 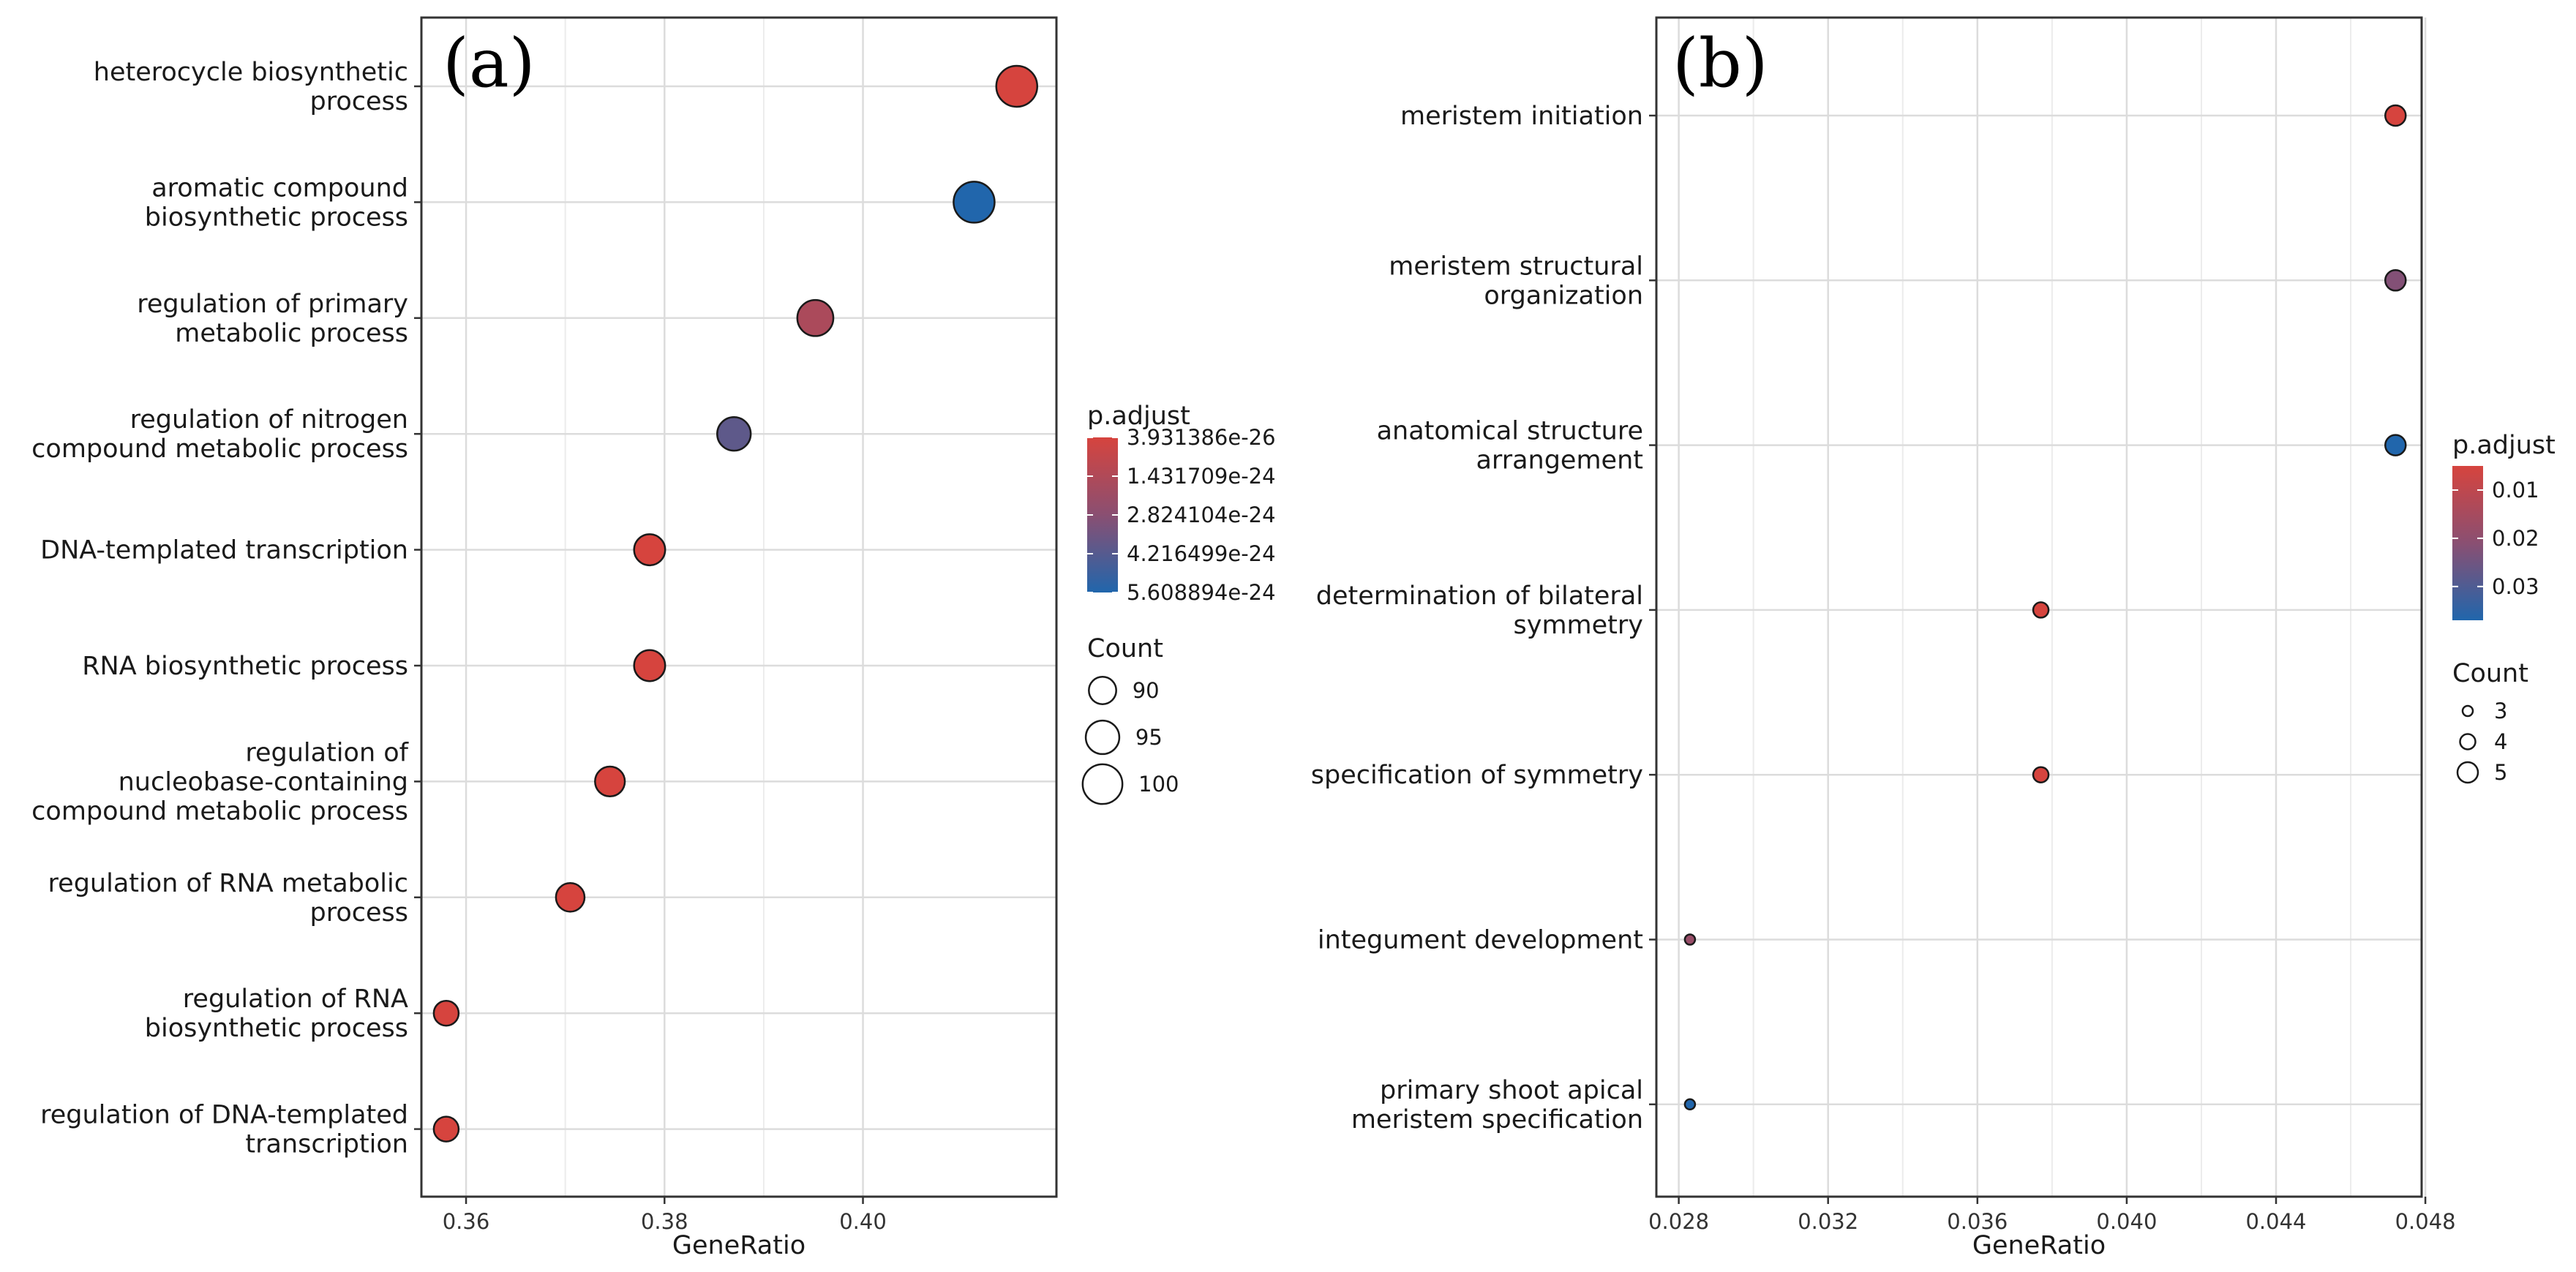 What do you see at coordinates (2515, 490) in the screenshot?
I see `color-bar-label: 0.01` at bounding box center [2515, 490].